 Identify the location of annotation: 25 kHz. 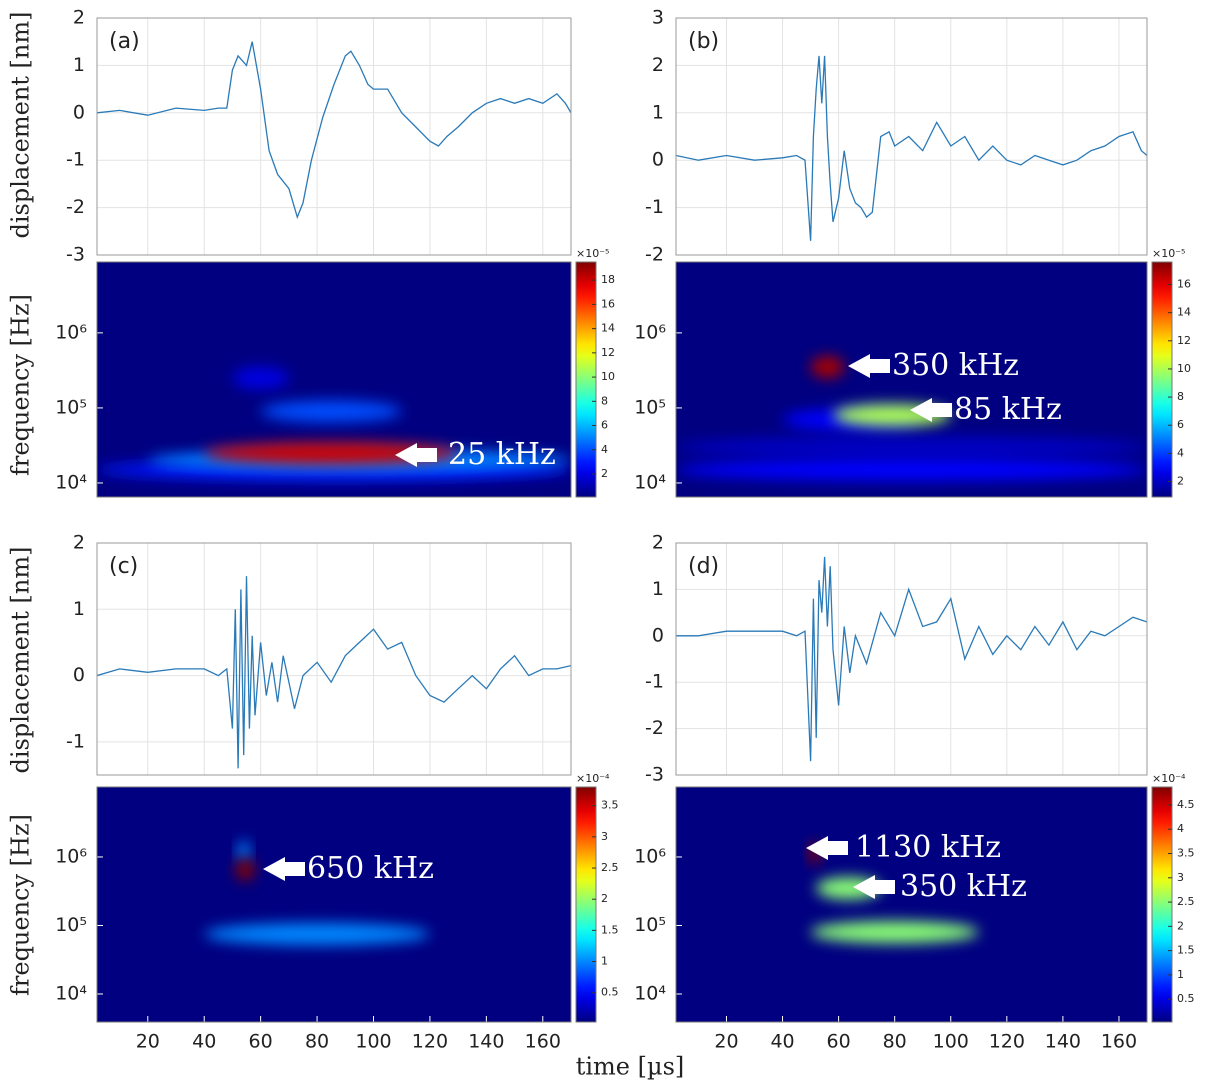
(502, 454).